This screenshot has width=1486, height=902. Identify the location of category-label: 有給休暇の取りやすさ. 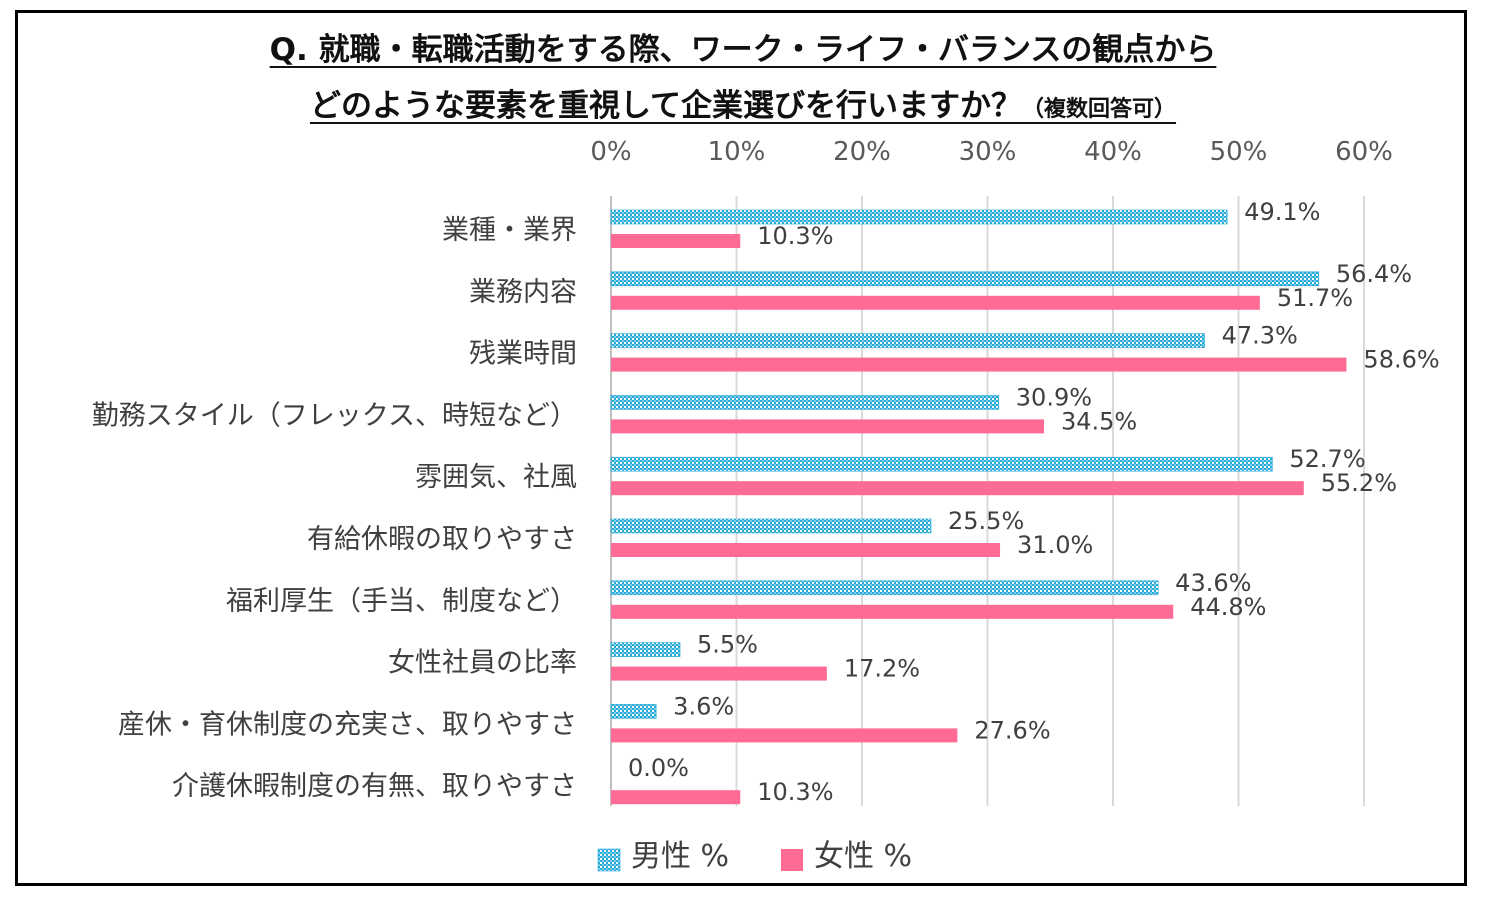
(442, 539).